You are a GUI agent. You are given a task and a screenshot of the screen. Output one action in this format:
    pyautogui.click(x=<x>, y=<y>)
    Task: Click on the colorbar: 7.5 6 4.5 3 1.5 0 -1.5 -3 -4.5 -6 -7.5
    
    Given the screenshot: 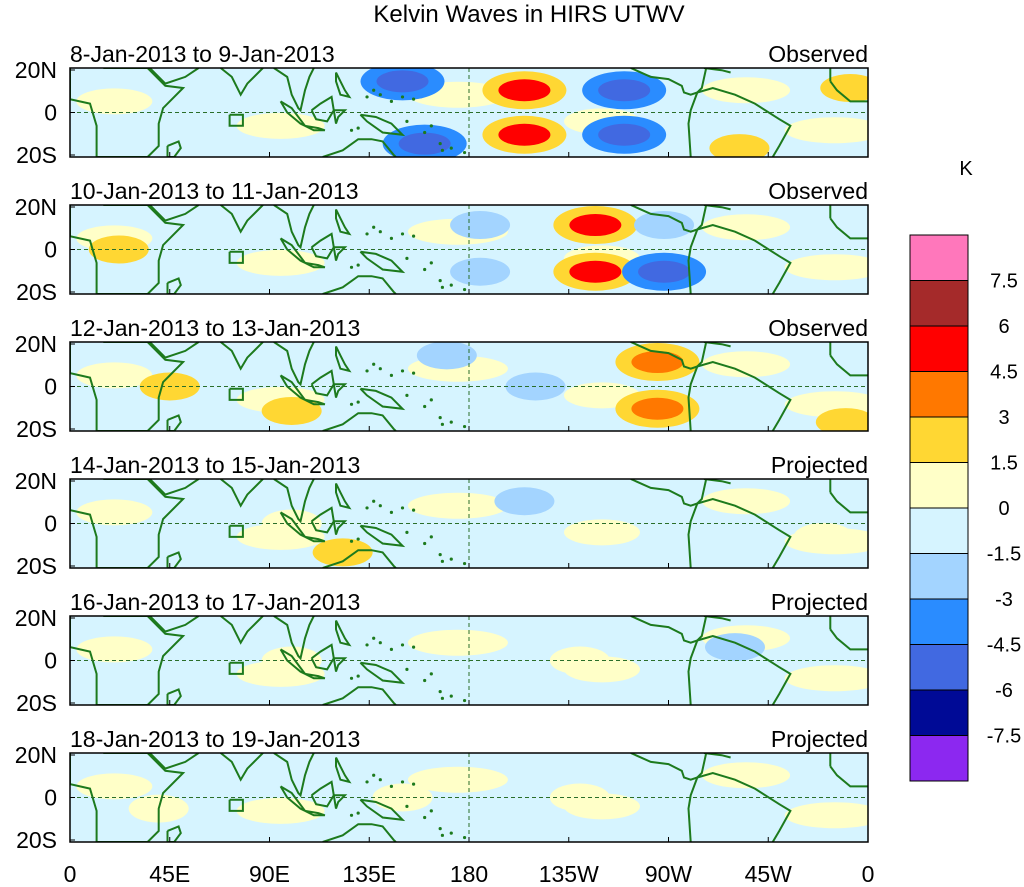 What is the action you would take?
    pyautogui.click(x=965, y=508)
    